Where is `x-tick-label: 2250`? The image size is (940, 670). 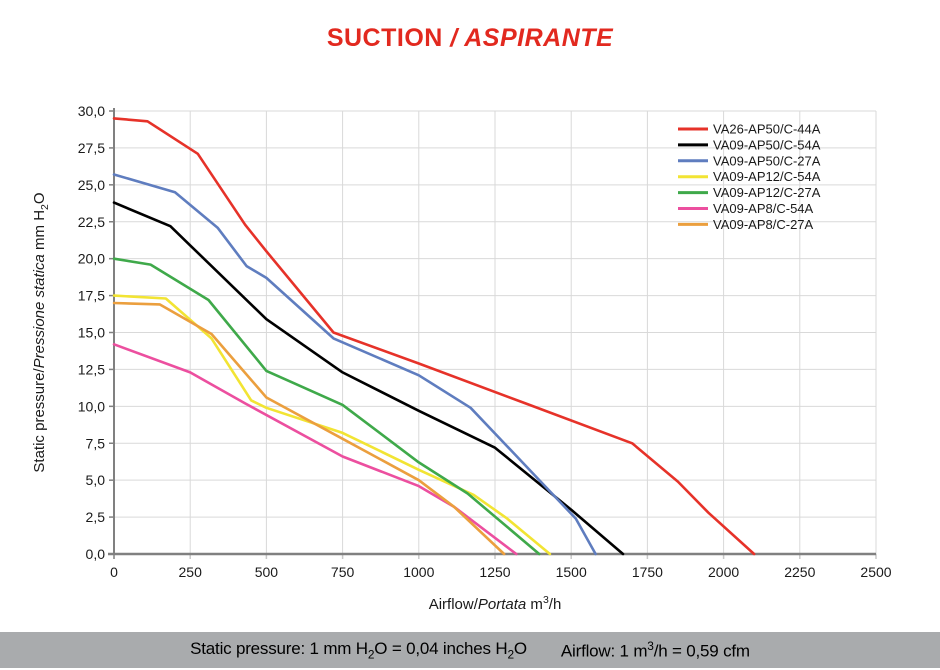
x-tick-label: 2250 is located at coordinates (799, 572).